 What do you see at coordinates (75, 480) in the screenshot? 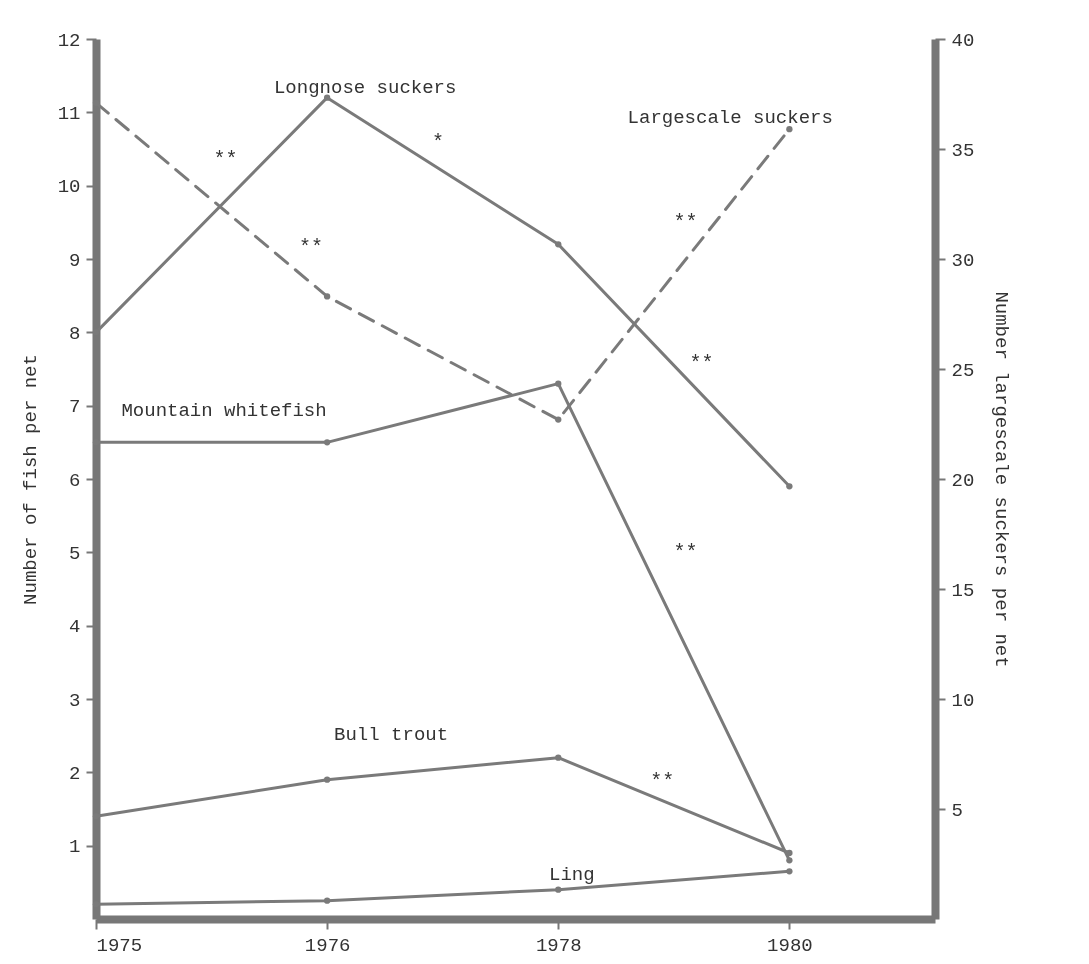
I see `y-tick-label: 6` at bounding box center [75, 480].